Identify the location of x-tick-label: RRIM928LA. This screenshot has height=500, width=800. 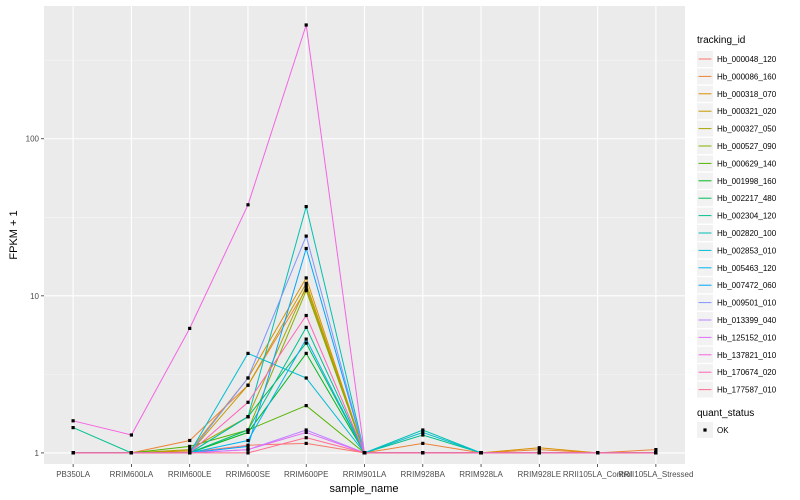
(481, 474).